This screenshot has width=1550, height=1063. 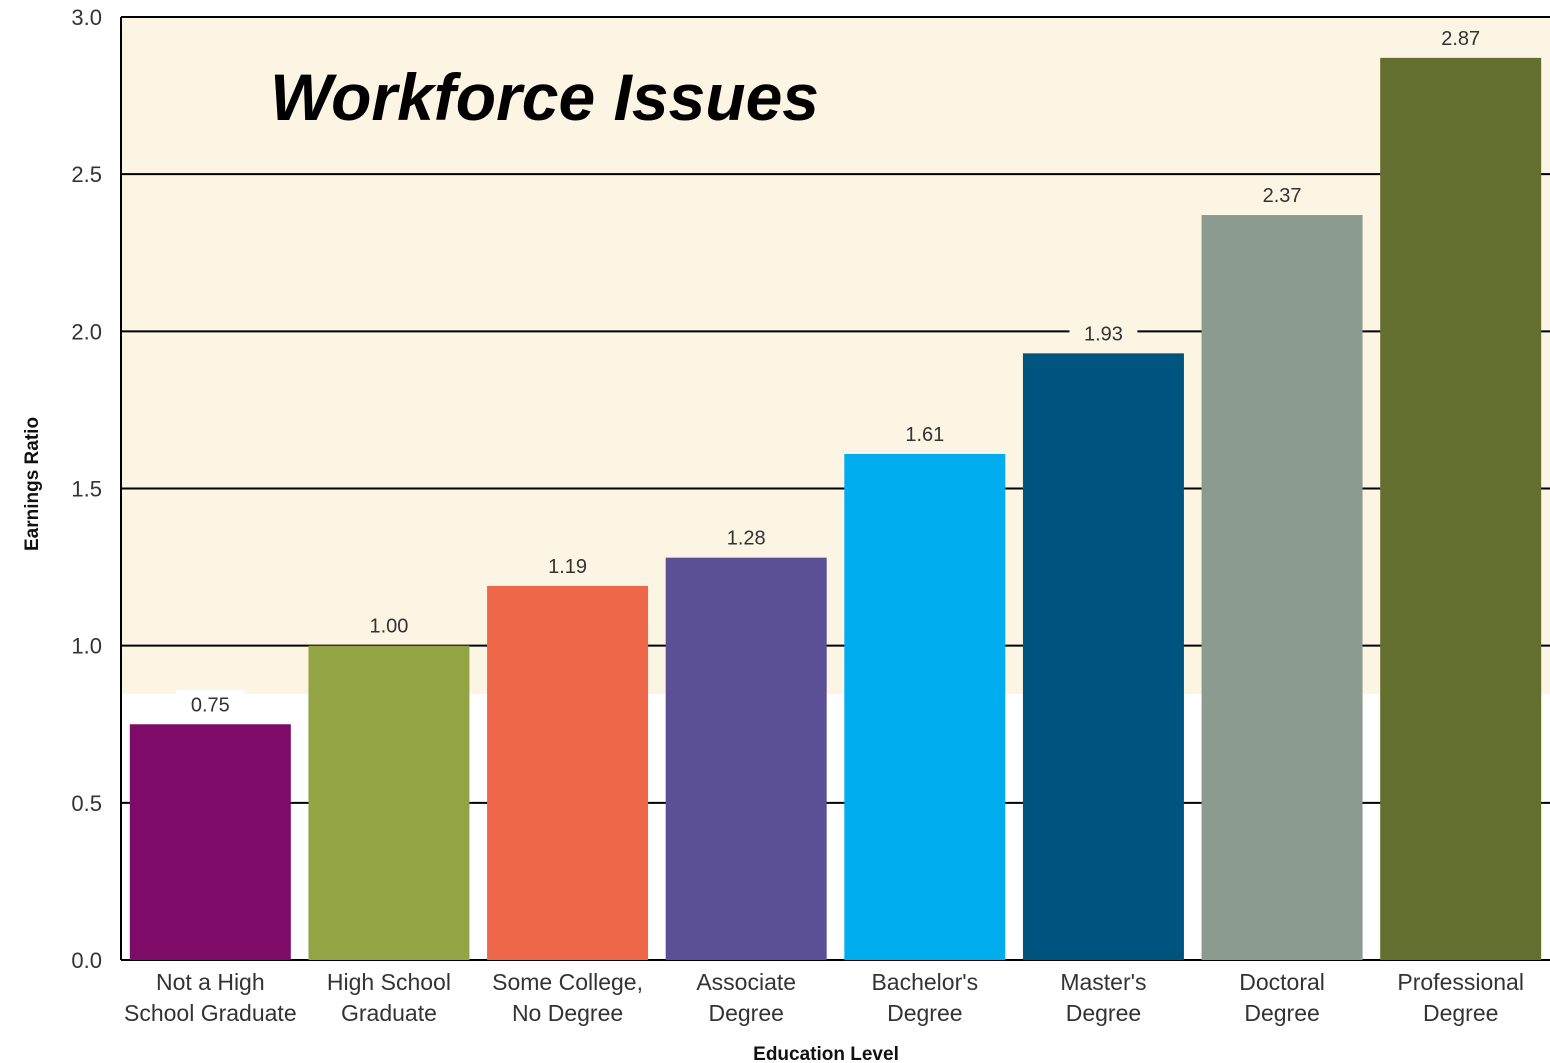 I want to click on value-label: 1.19, so click(x=567, y=567).